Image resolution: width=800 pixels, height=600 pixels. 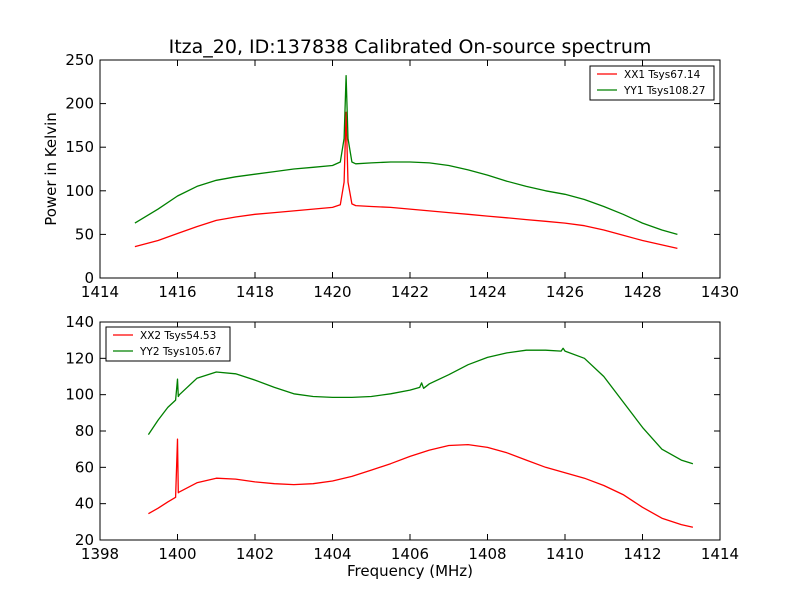 I want to click on bottom-chart-xlabel: Frequency (MHz), so click(x=410, y=571).